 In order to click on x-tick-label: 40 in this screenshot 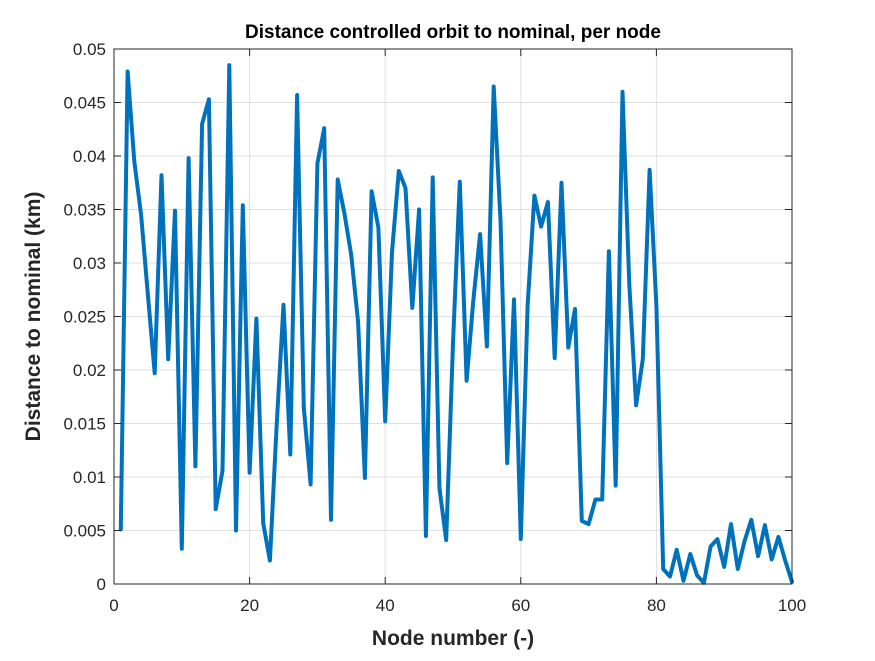, I will do `click(385, 605)`.